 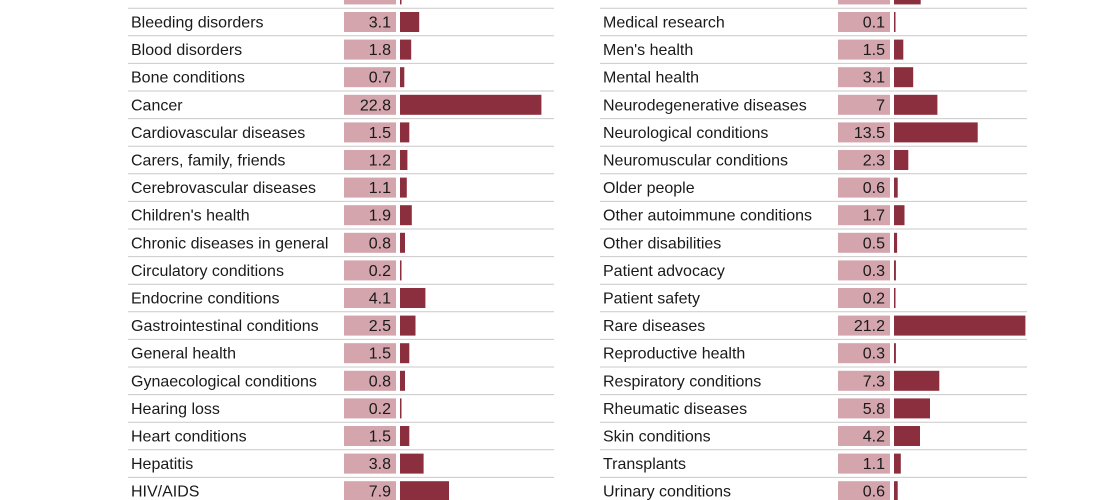 What do you see at coordinates (664, 271) in the screenshot?
I see `category-label: Patient advocacy` at bounding box center [664, 271].